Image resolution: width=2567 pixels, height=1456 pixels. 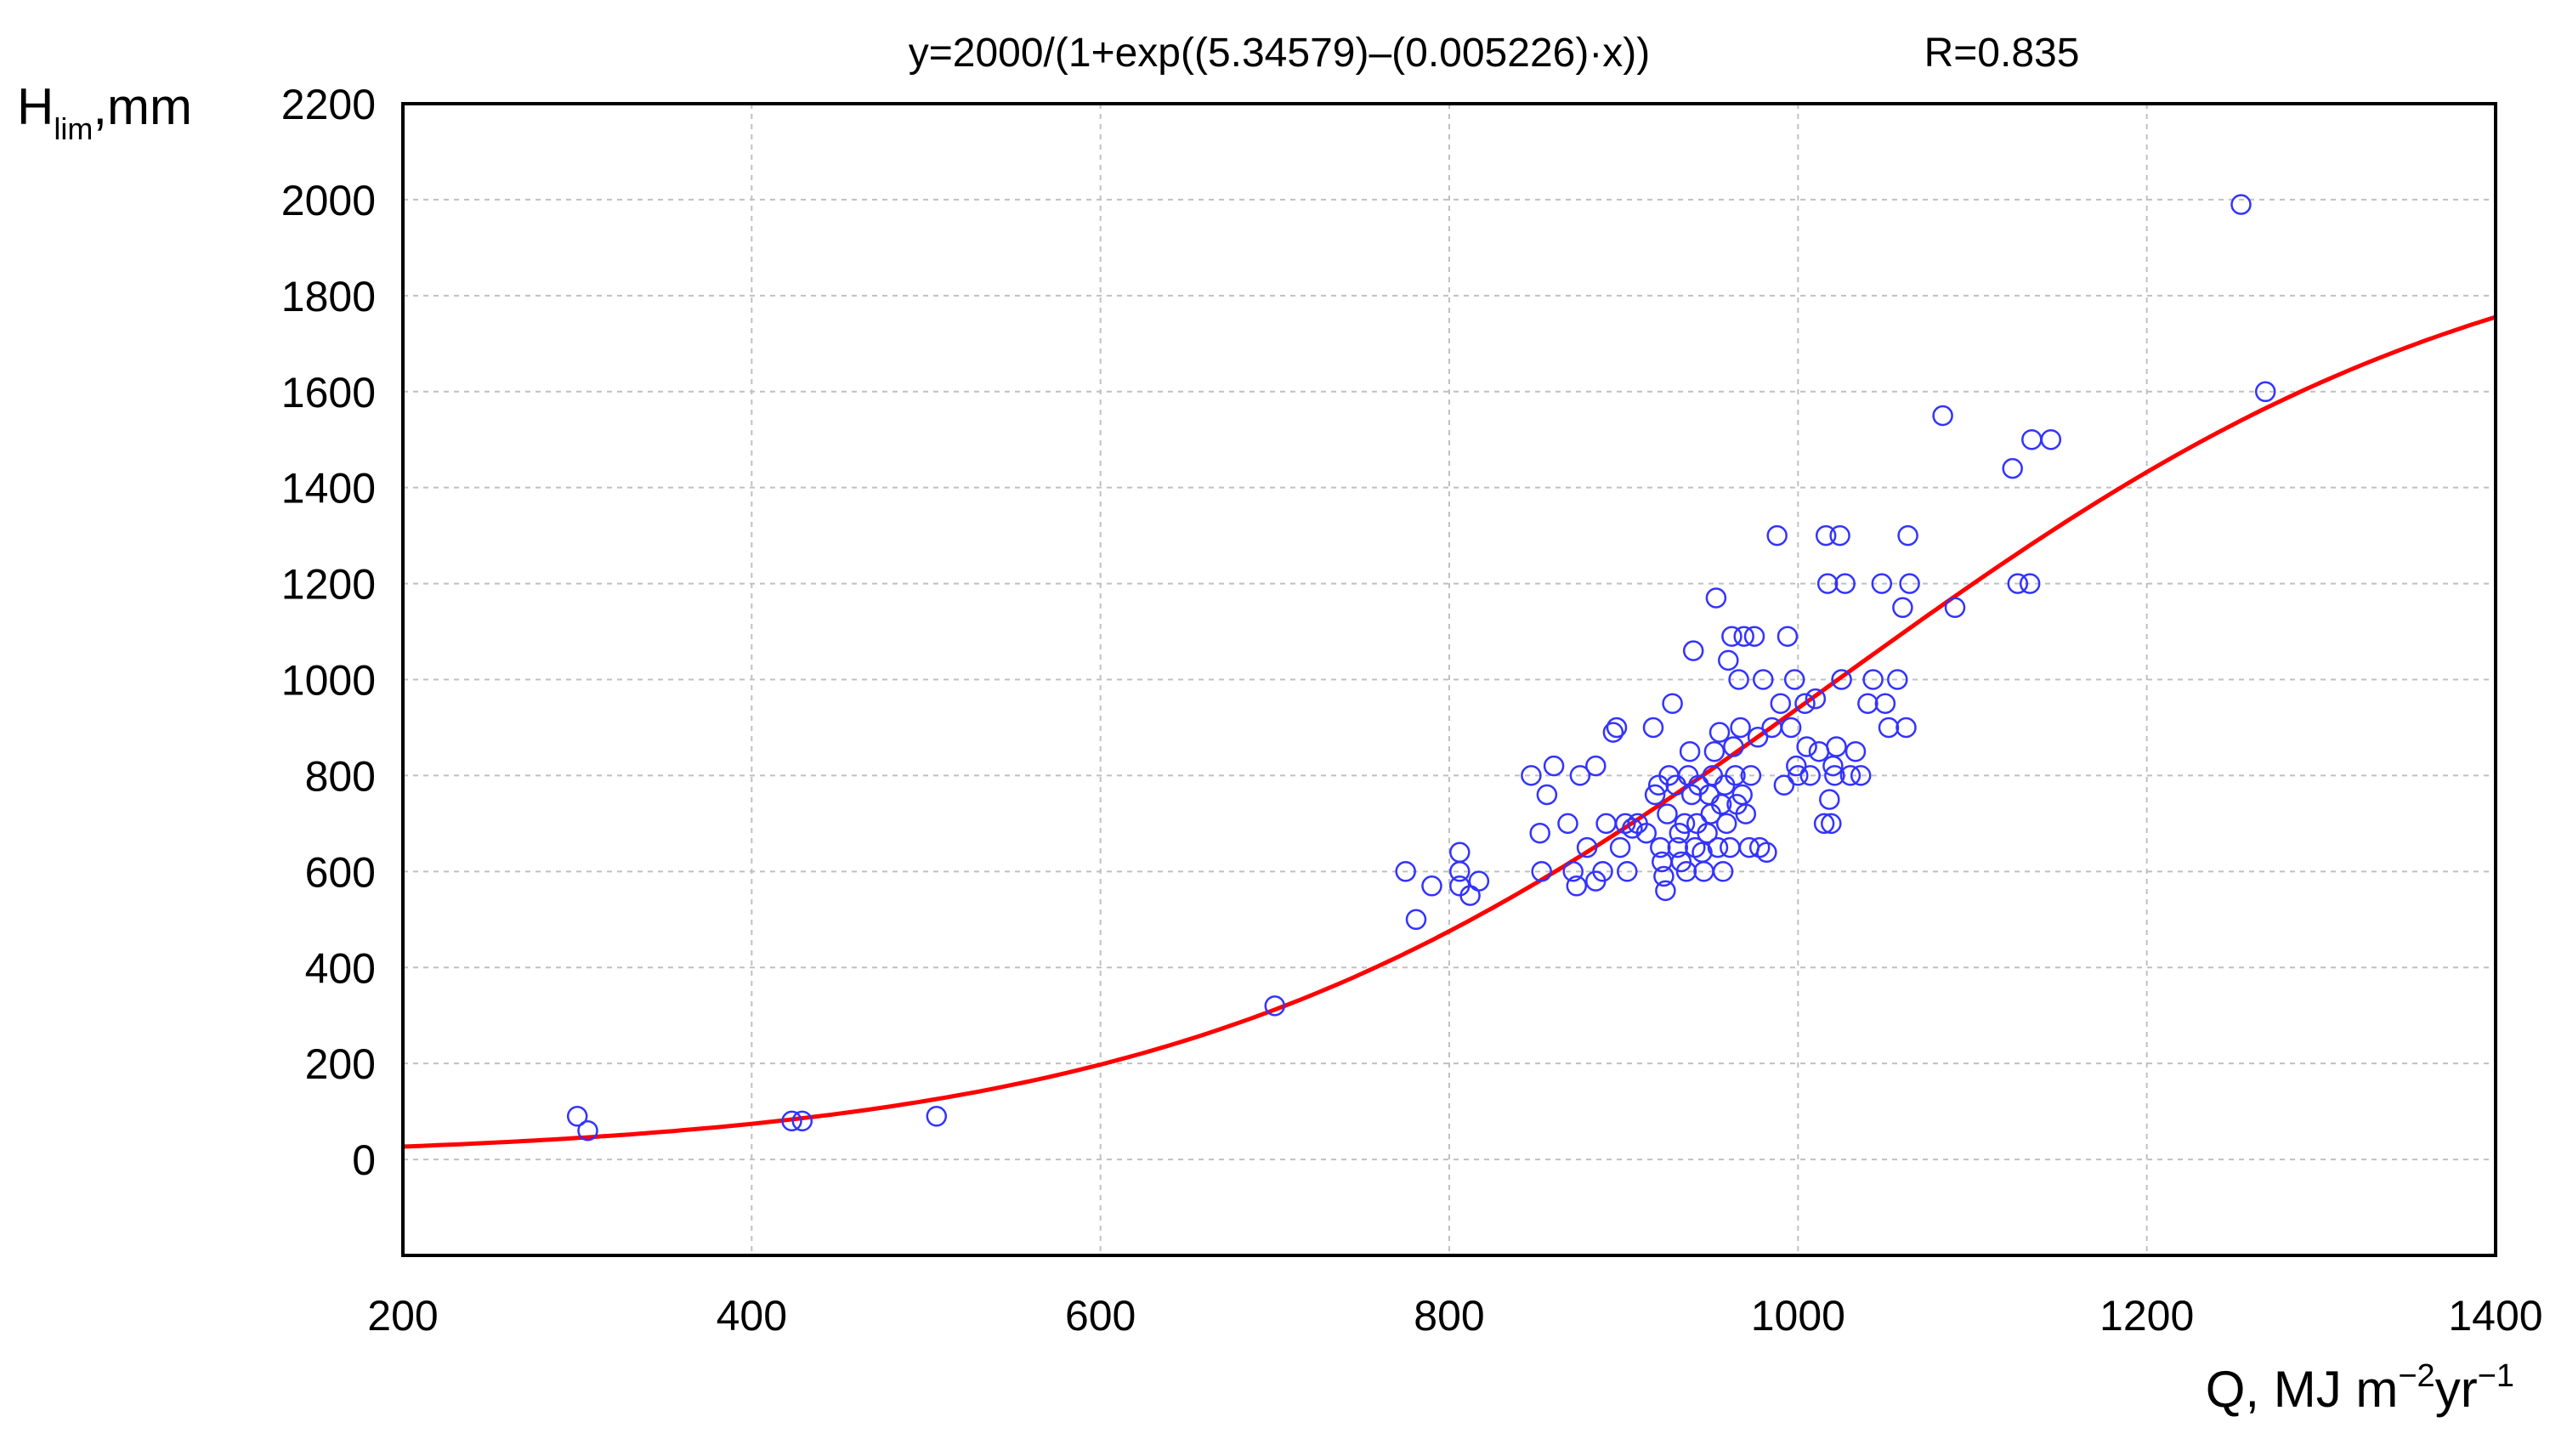 I want to click on y-axis-title-rest: ,mm, so click(x=142, y=106).